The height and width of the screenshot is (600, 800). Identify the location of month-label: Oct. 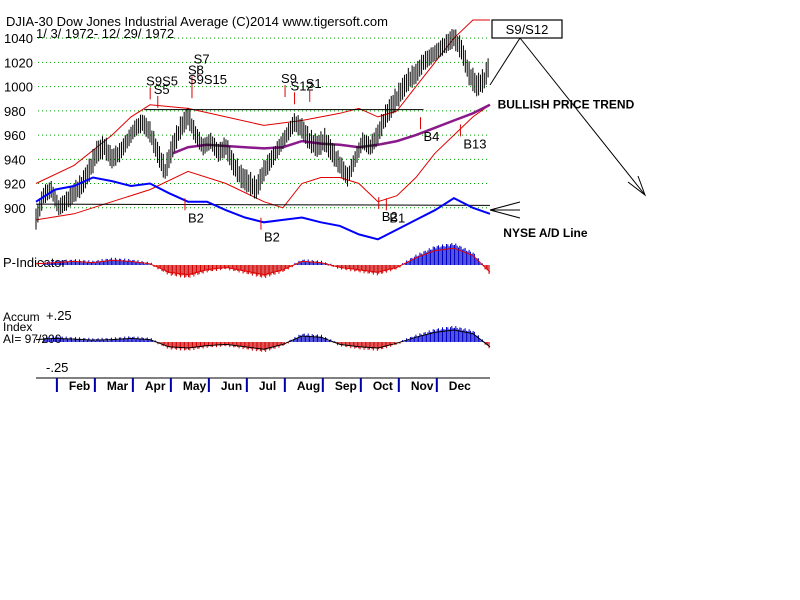
(383, 386).